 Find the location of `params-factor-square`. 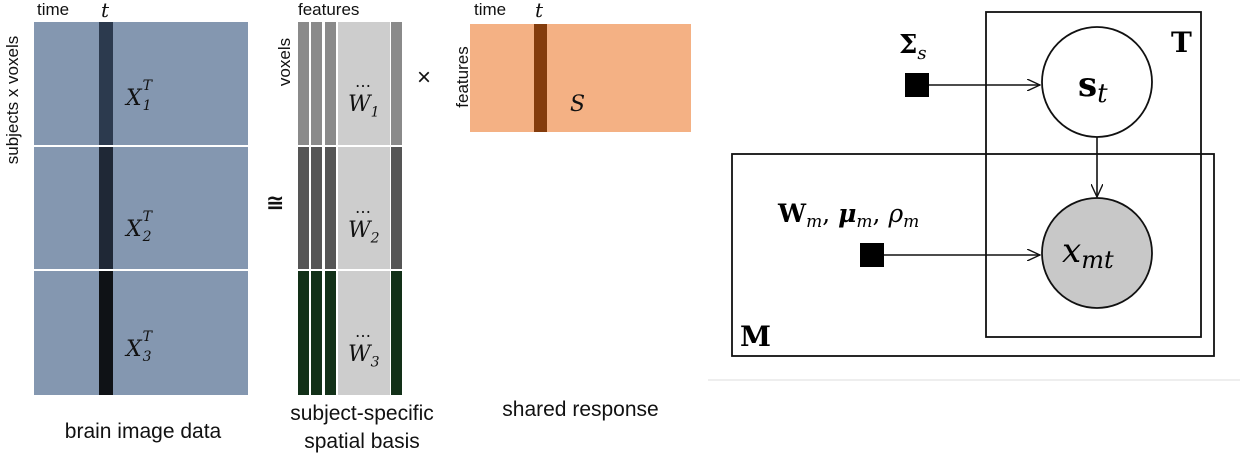

params-factor-square is located at coordinates (872, 255).